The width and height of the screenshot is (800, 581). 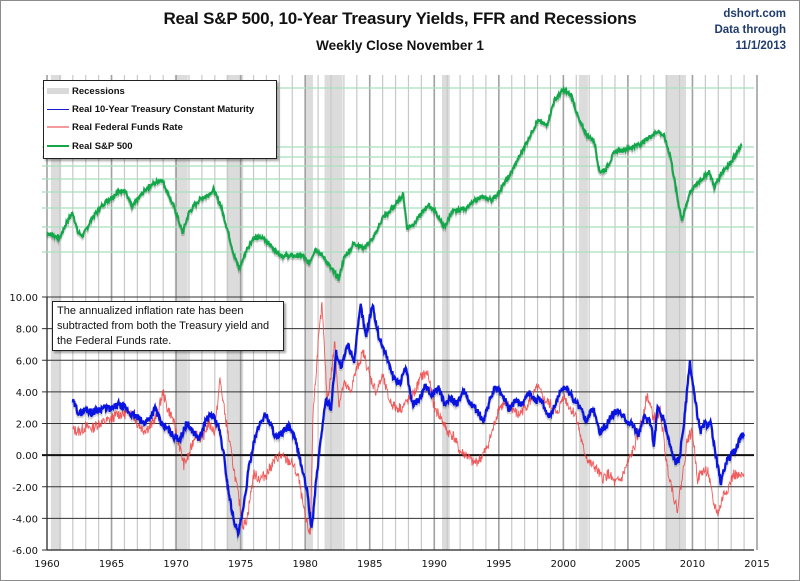 What do you see at coordinates (692, 564) in the screenshot?
I see `x-tick-label: 2010` at bounding box center [692, 564].